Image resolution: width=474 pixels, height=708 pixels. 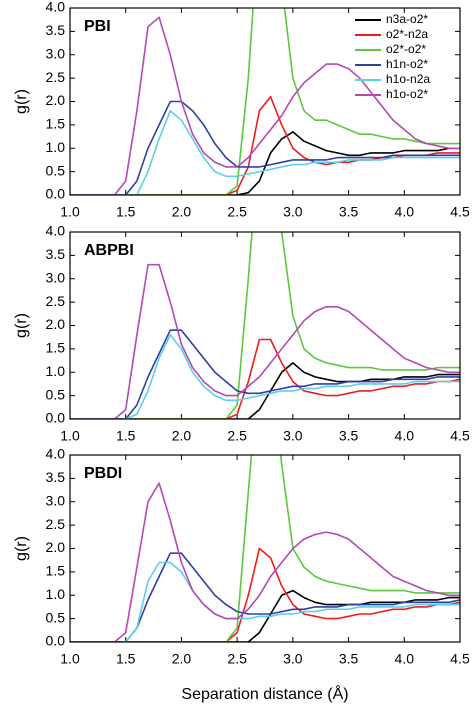 I want to click on legend-label: h1n-o2*, so click(x=407, y=64).